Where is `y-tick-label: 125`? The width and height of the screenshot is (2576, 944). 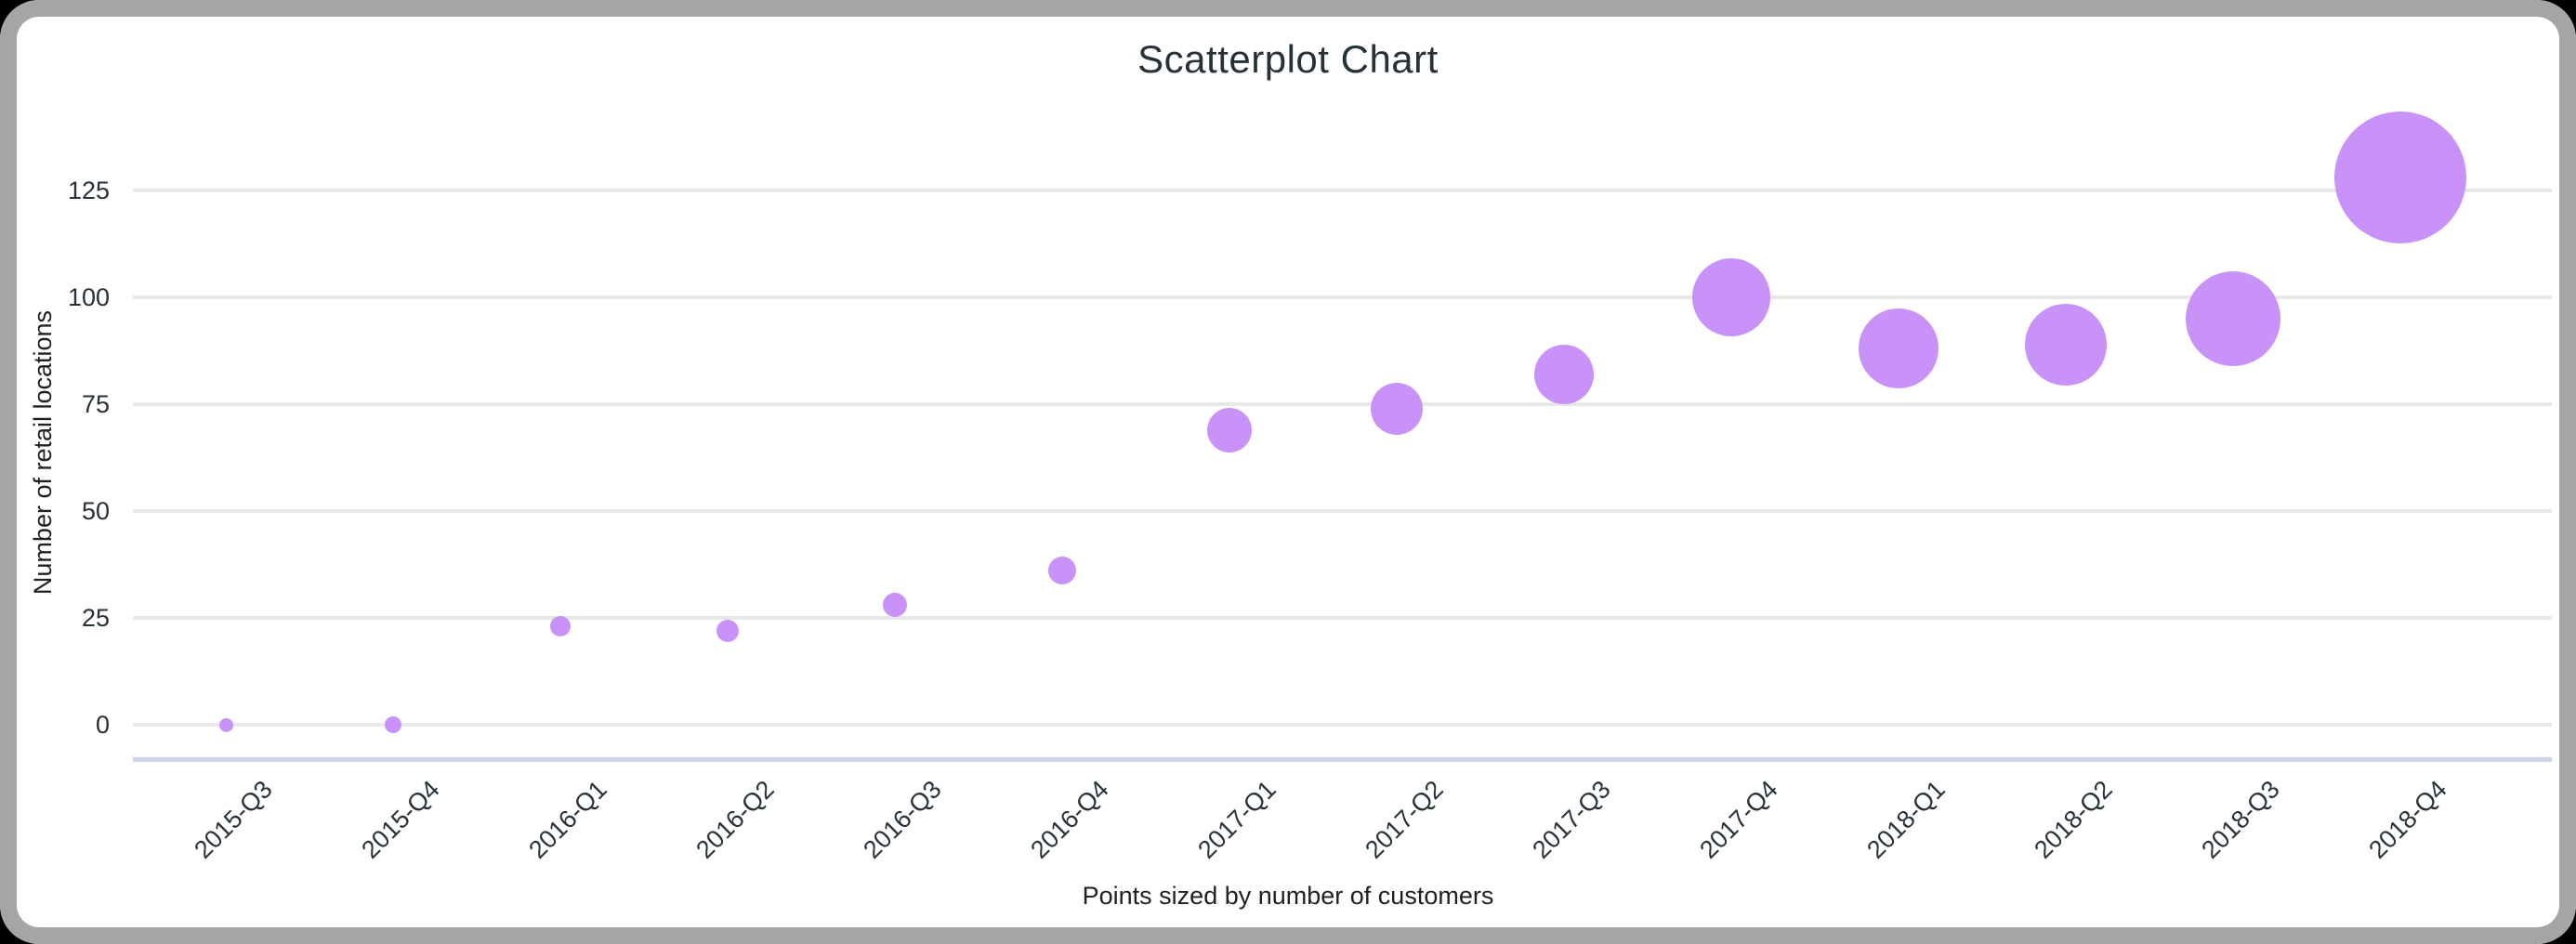 y-tick-label: 125 is located at coordinates (88, 190).